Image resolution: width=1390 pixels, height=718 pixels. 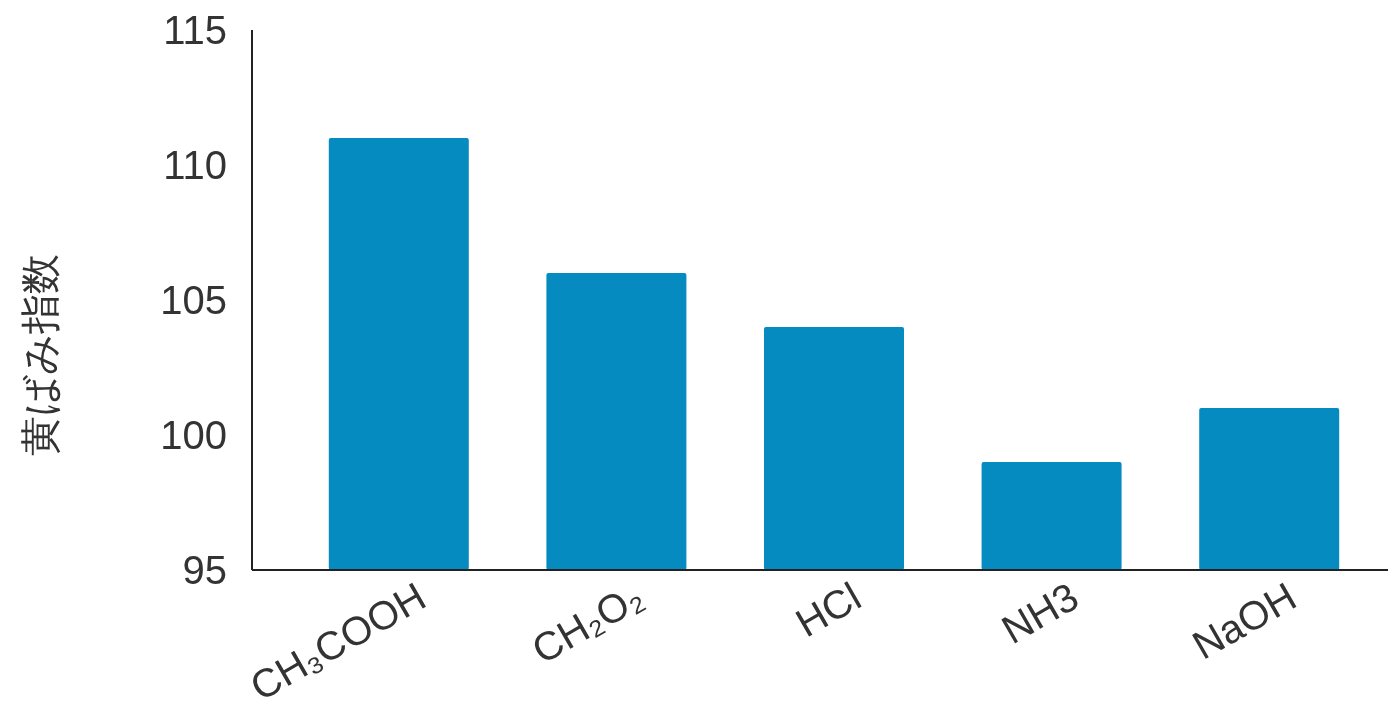 I want to click on y-tick-label: 100, so click(x=193, y=435).